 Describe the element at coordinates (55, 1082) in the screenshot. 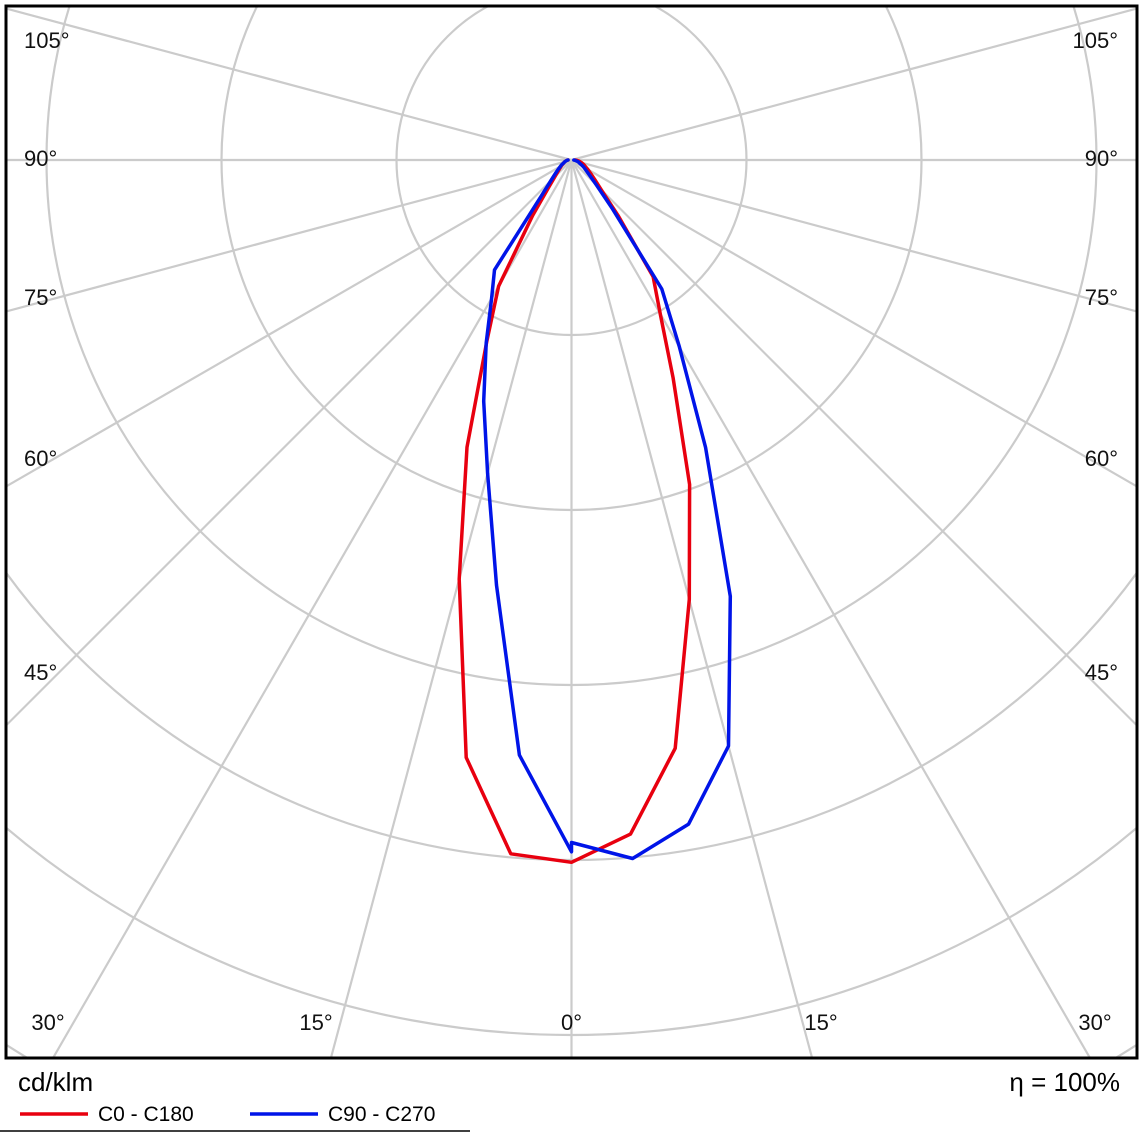

I see `unit-label: cd/klm` at that location.